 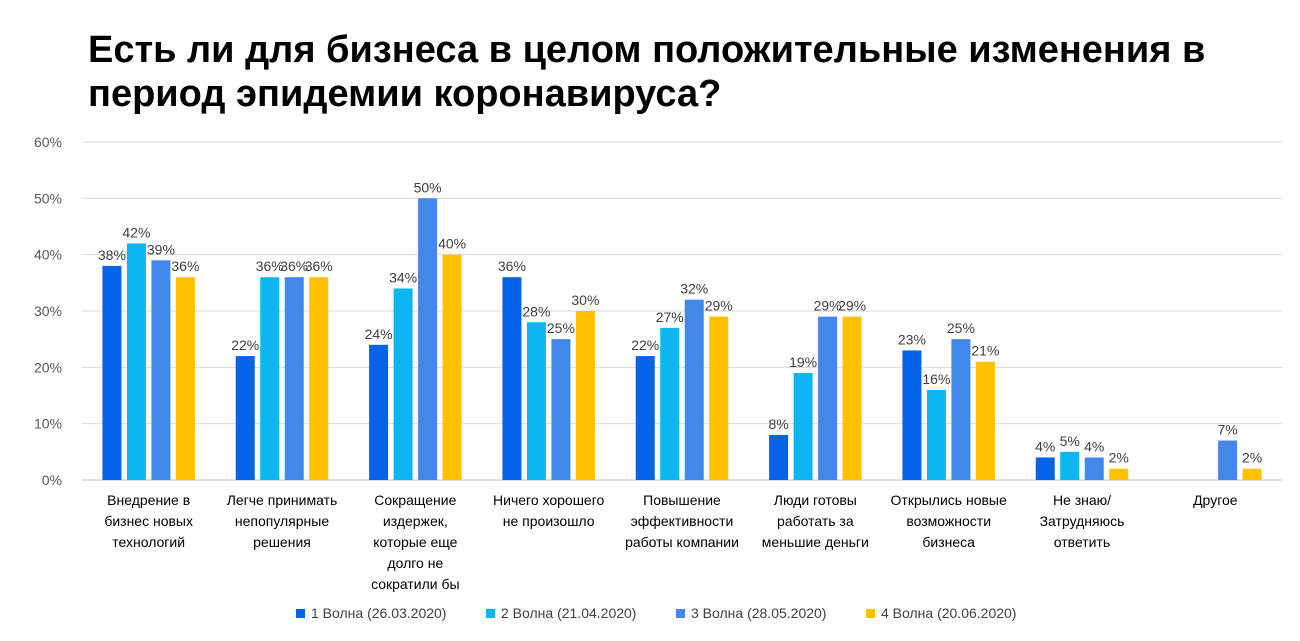 I want to click on x-category-label-line: Другое, so click(x=1215, y=500).